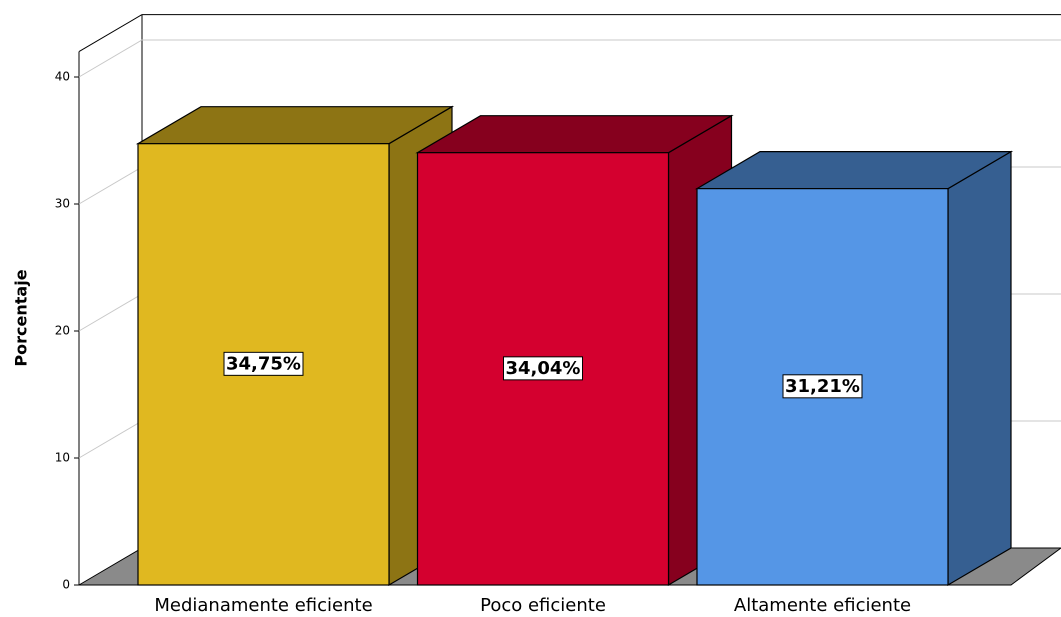 The height and width of the screenshot is (617, 1061). Describe the element at coordinates (543, 605) in the screenshot. I see `x-tick-label: Poco eficiente` at that location.